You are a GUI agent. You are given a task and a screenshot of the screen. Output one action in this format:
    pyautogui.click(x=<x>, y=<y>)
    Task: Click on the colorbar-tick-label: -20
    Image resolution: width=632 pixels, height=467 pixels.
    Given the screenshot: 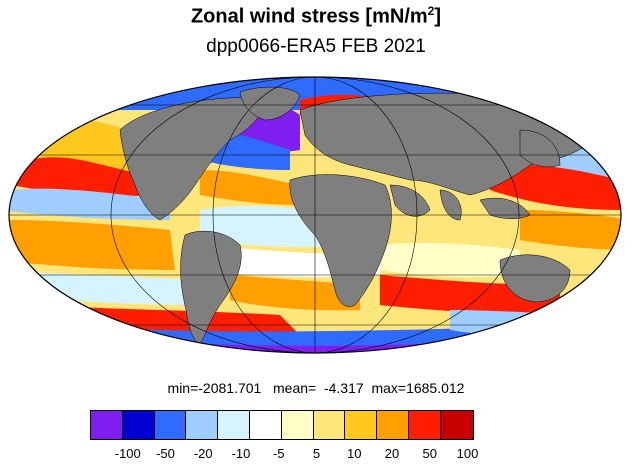 What is the action you would take?
    pyautogui.click(x=203, y=453)
    